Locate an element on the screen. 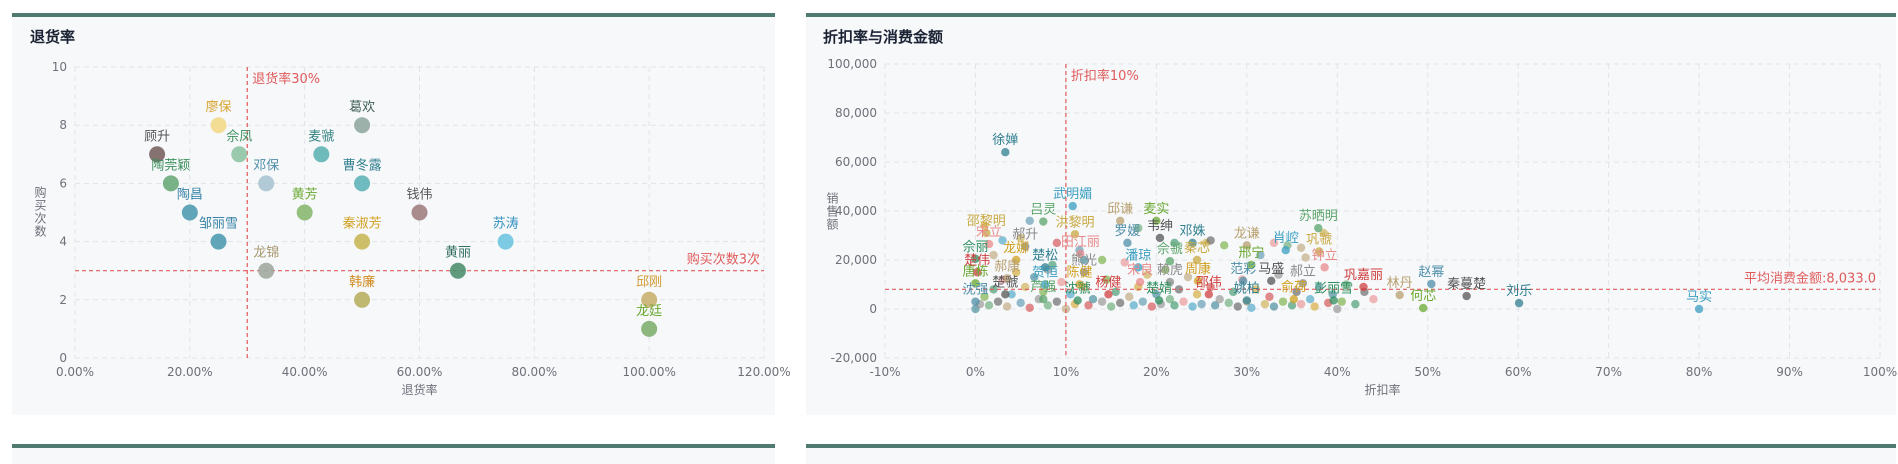  data-point-label: 佘丽 is located at coordinates (975, 247).